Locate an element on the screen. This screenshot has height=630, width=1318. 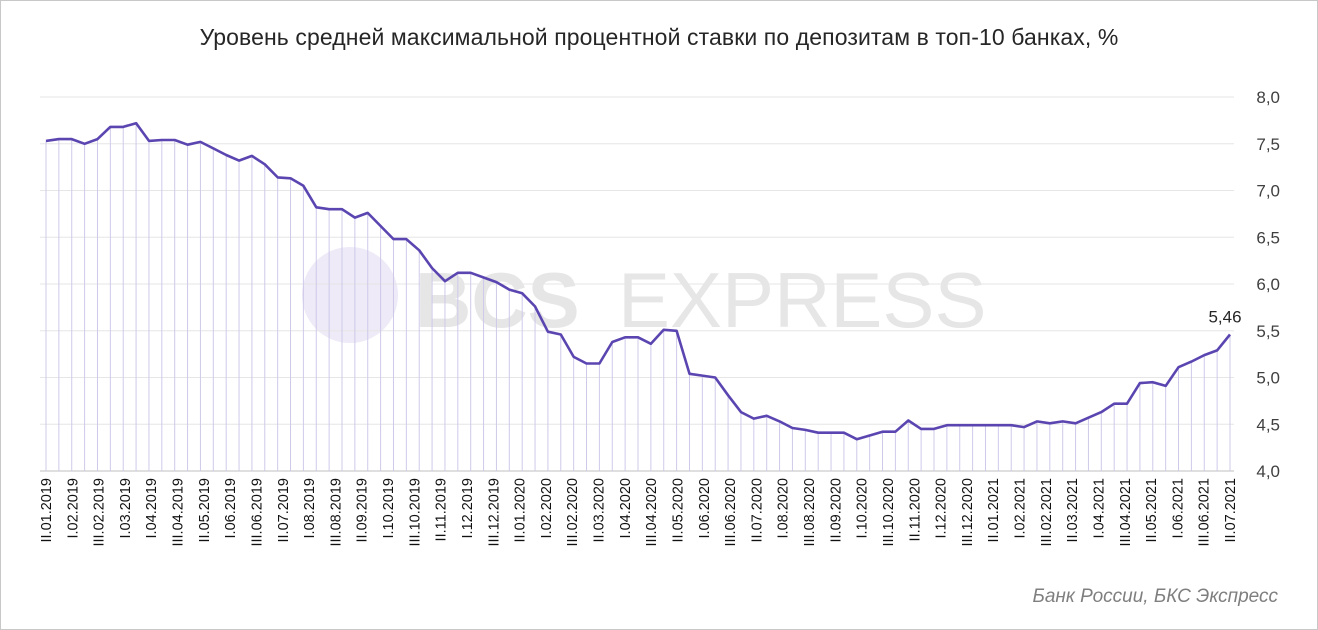
x-tick-label: II.01.2020 is located at coordinates (521, 510).